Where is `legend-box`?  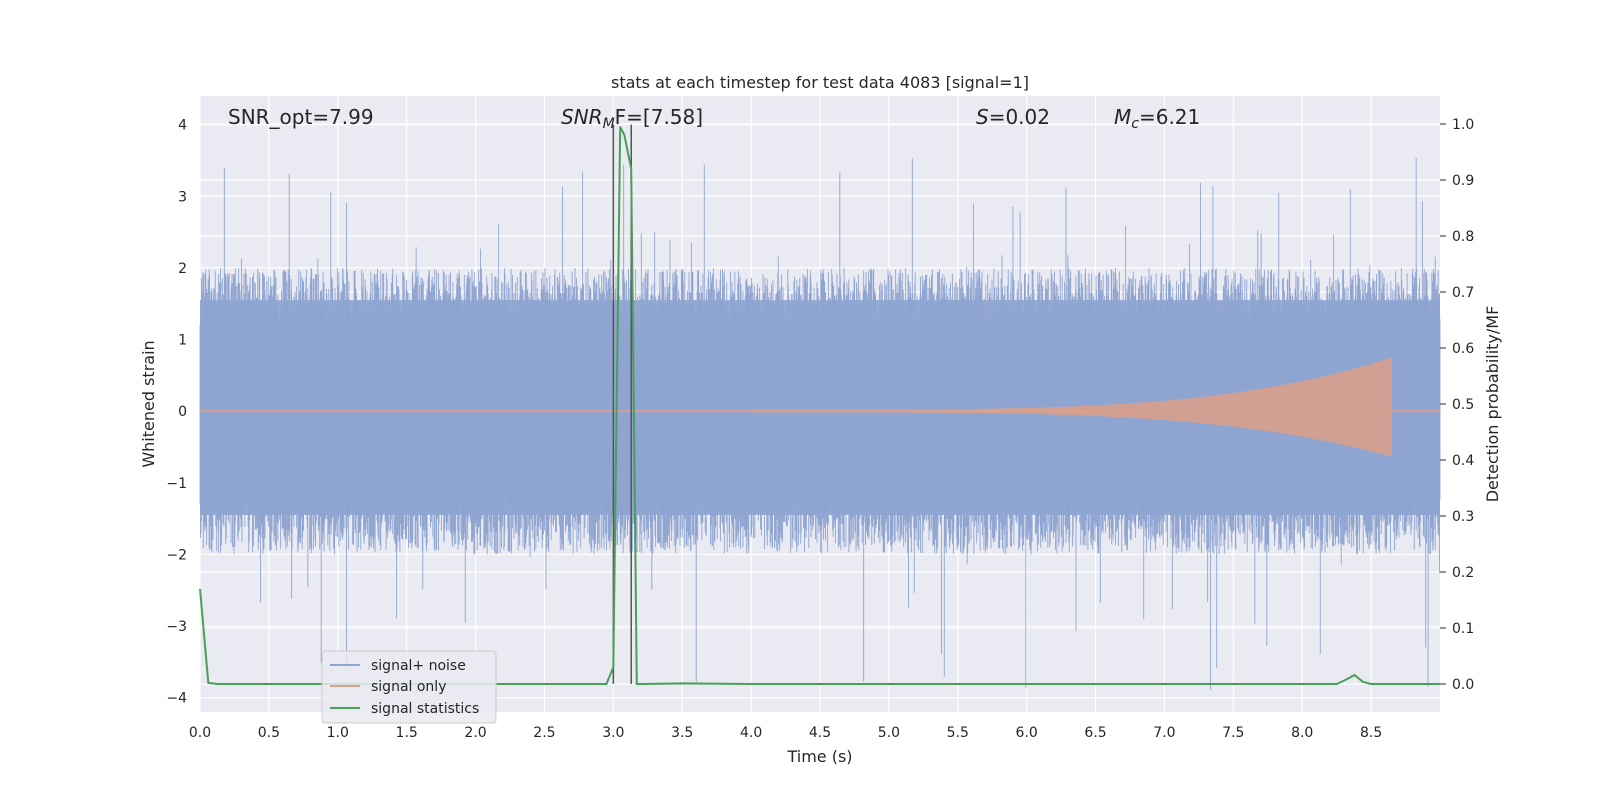 legend-box is located at coordinates (409, 687).